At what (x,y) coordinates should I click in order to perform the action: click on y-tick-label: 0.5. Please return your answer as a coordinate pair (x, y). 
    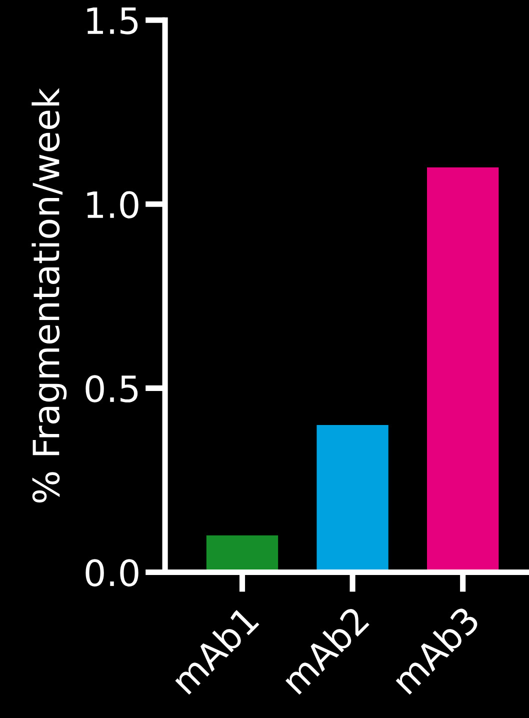
    Looking at the image, I should click on (112, 388).